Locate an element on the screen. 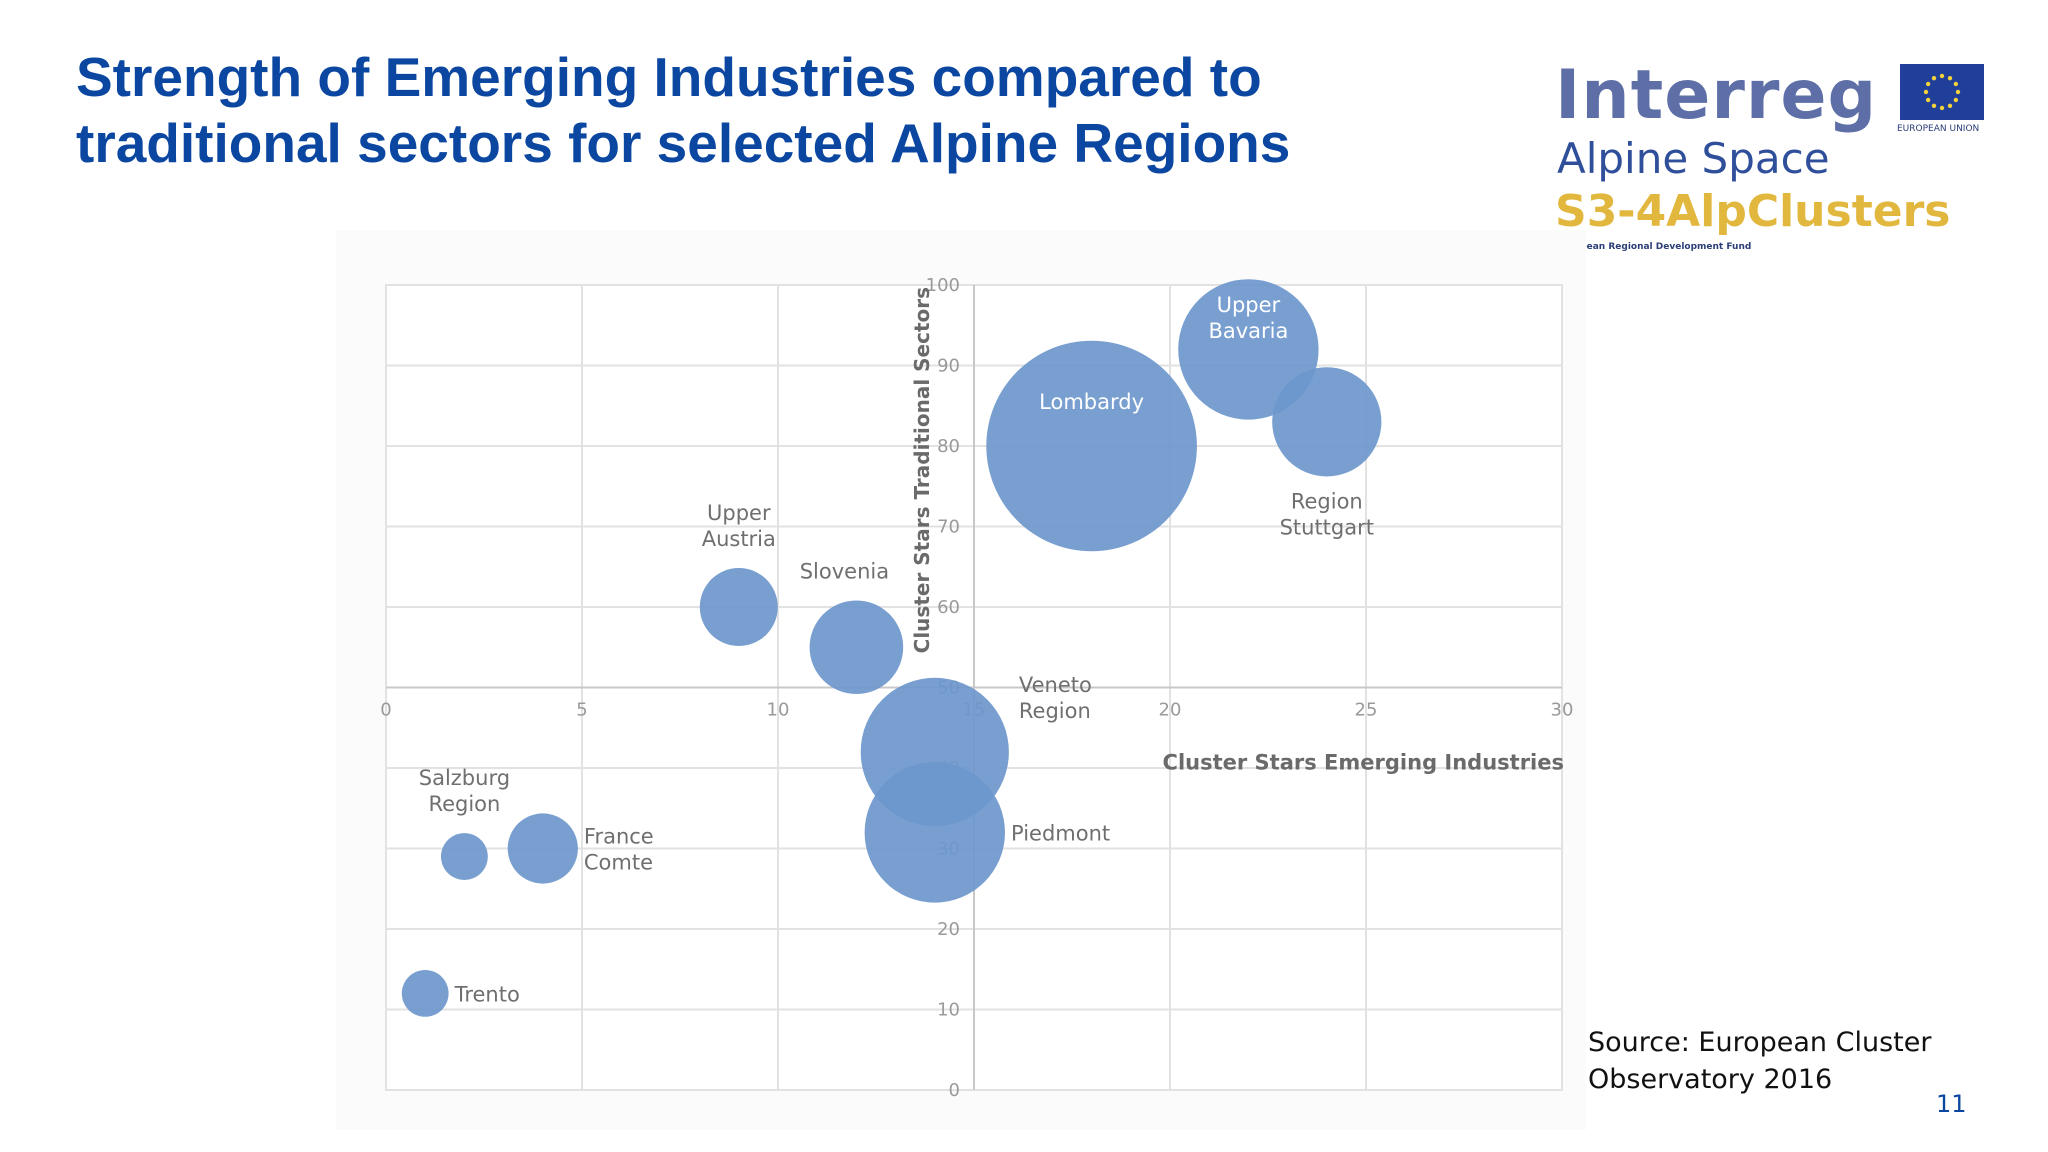 Image resolution: width=2048 pixels, height=1152 pixels. bubble-label: Bavaria is located at coordinates (1248, 331).